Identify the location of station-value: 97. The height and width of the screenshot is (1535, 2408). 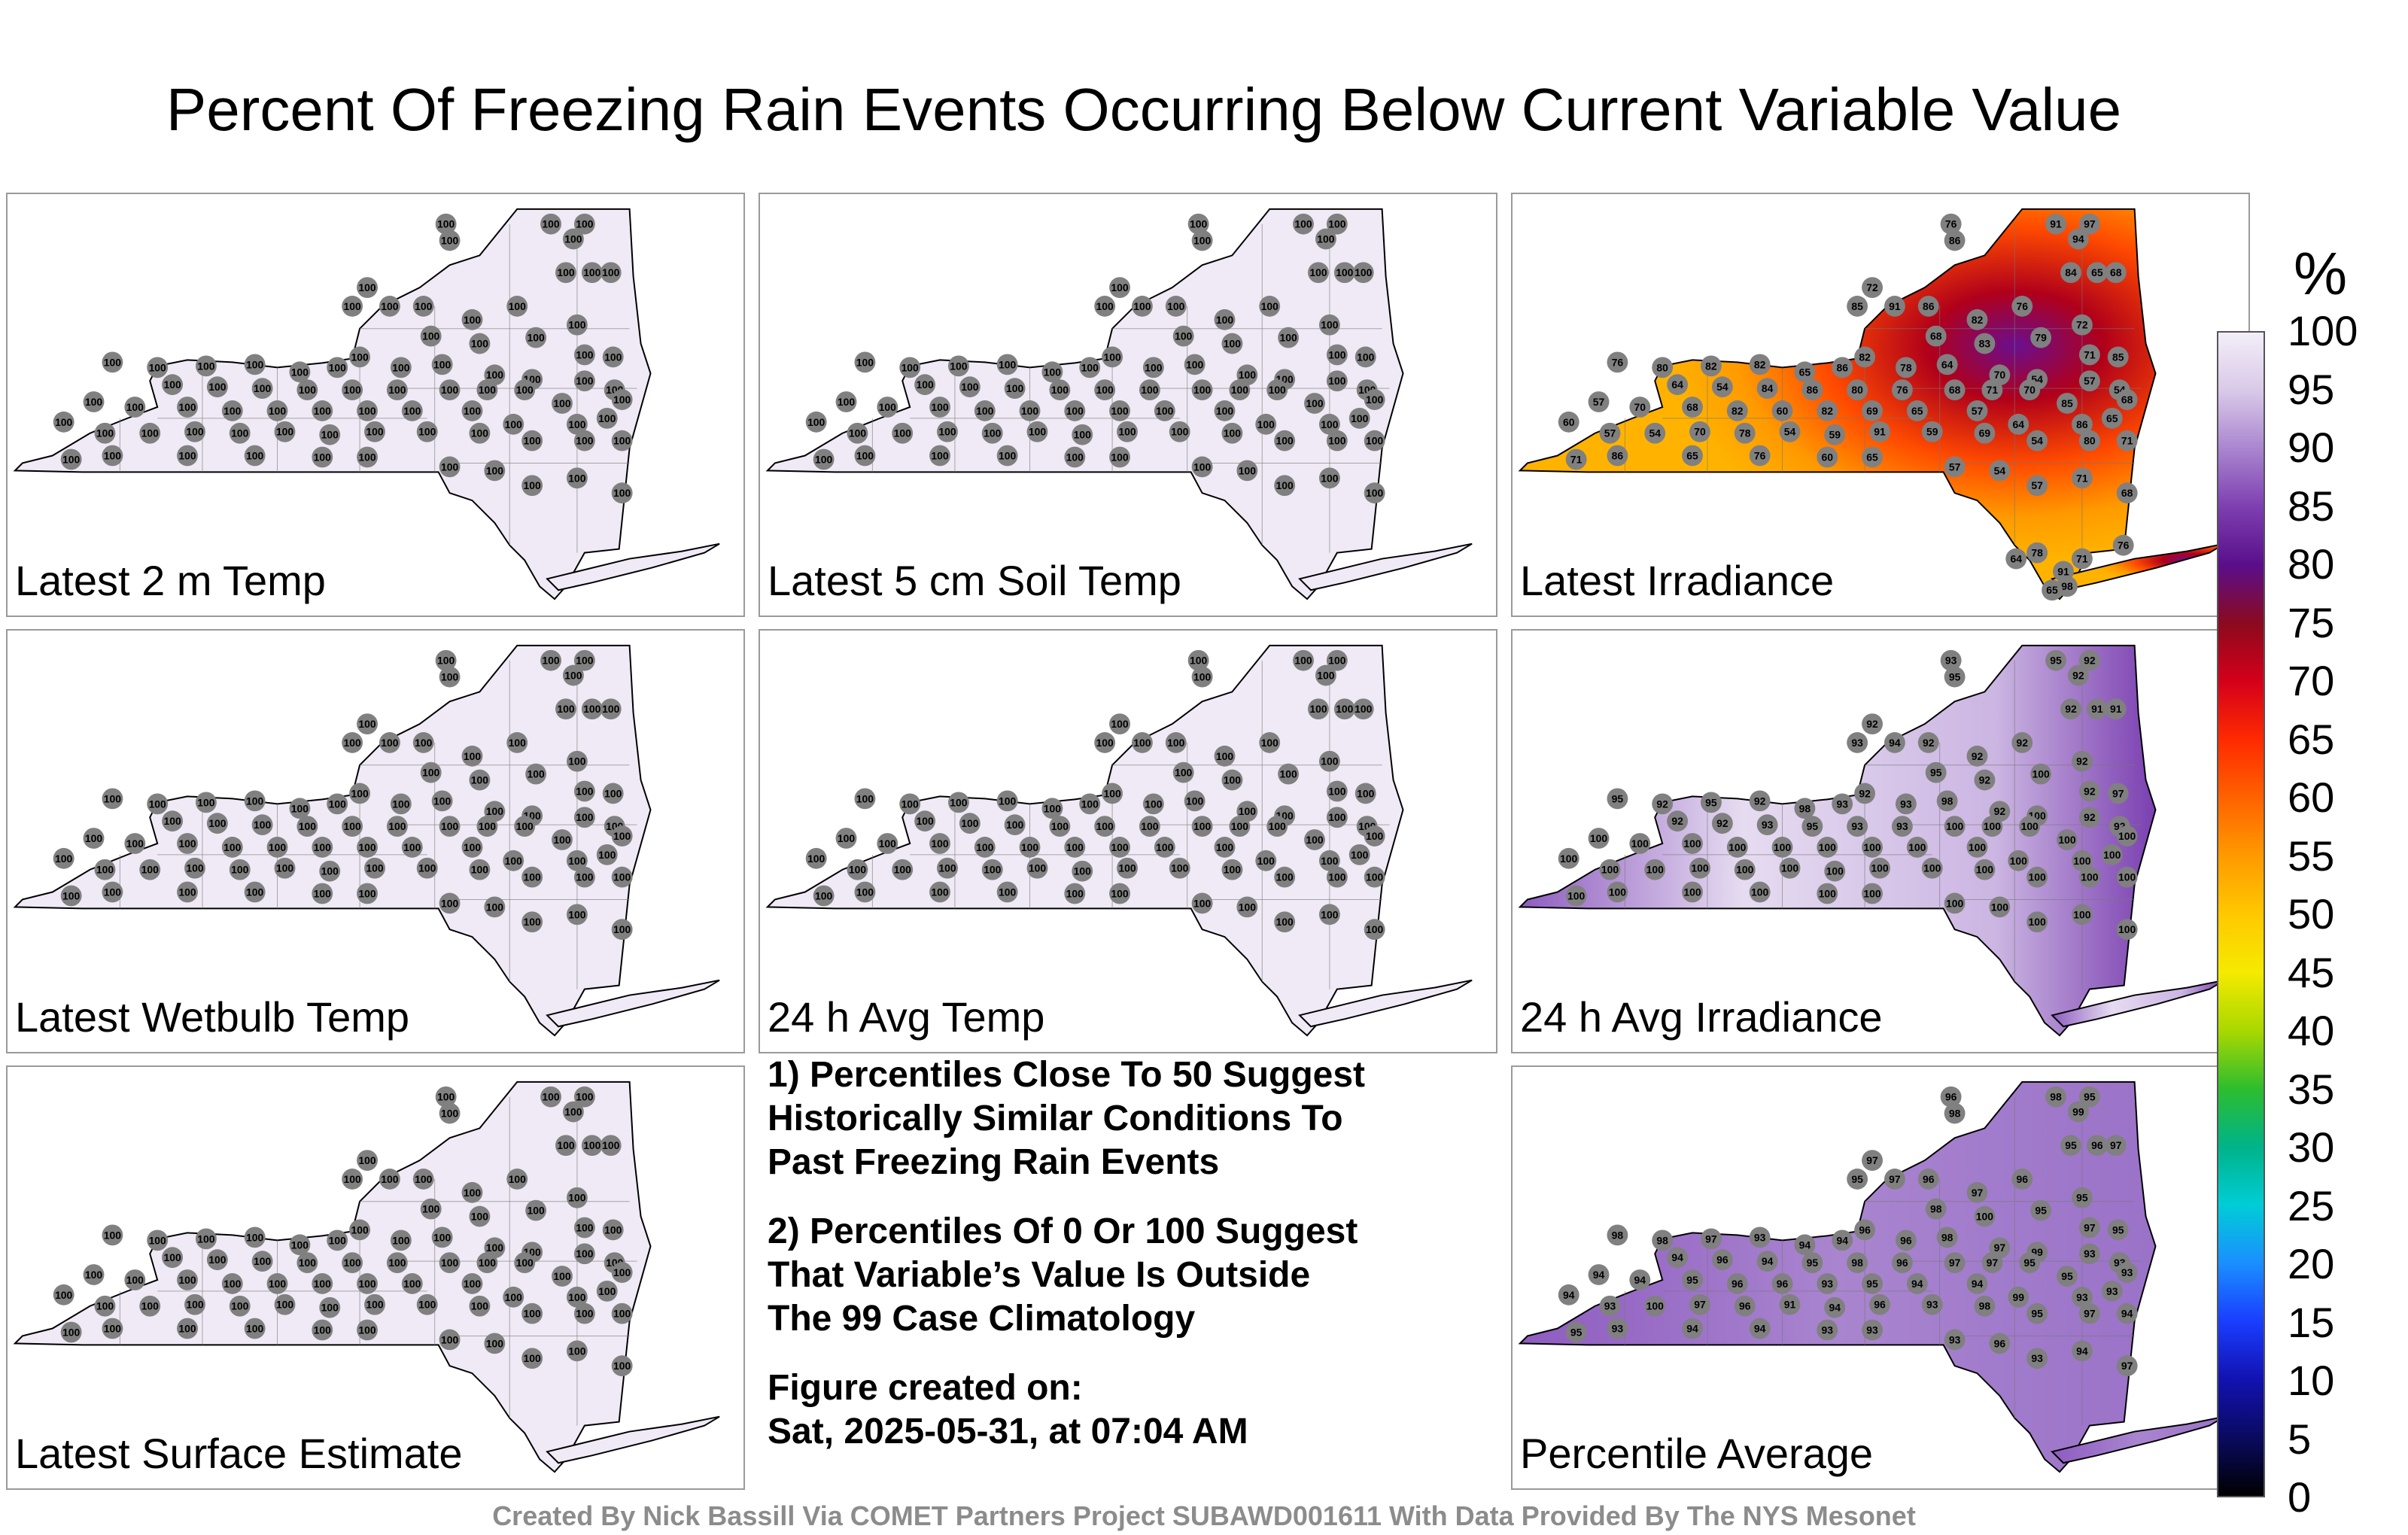
(2116, 1145).